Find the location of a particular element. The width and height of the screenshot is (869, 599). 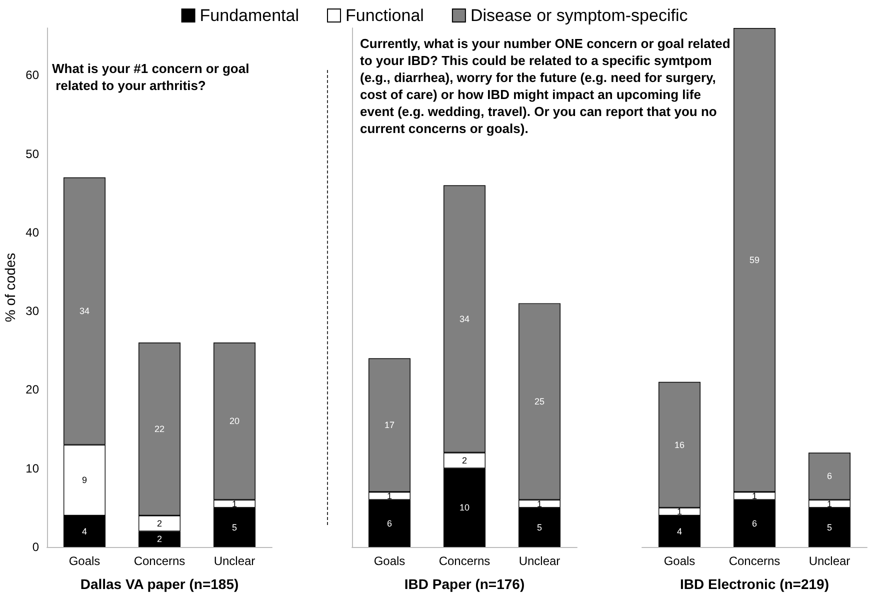

y-tick-label: 60 is located at coordinates (33, 75).